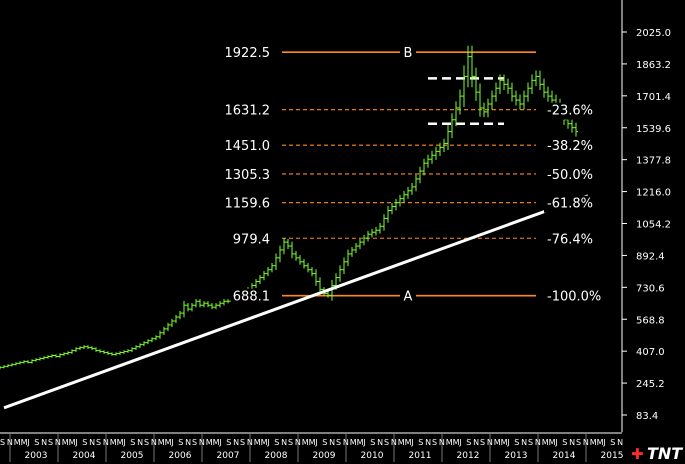 Image resolution: width=685 pixels, height=464 pixels. What do you see at coordinates (324, 456) in the screenshot?
I see `x-year-label: 2009` at bounding box center [324, 456].